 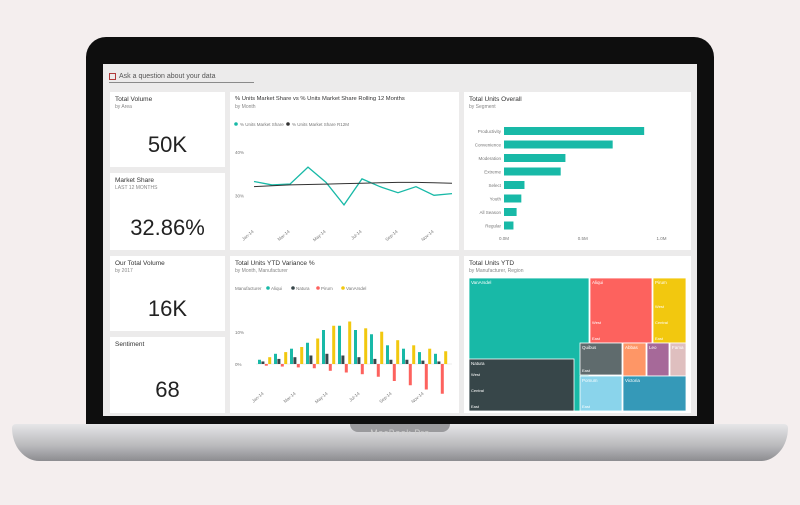 I want to click on tile-total-volume: Total Volume by Area 50K, so click(x=167, y=129).